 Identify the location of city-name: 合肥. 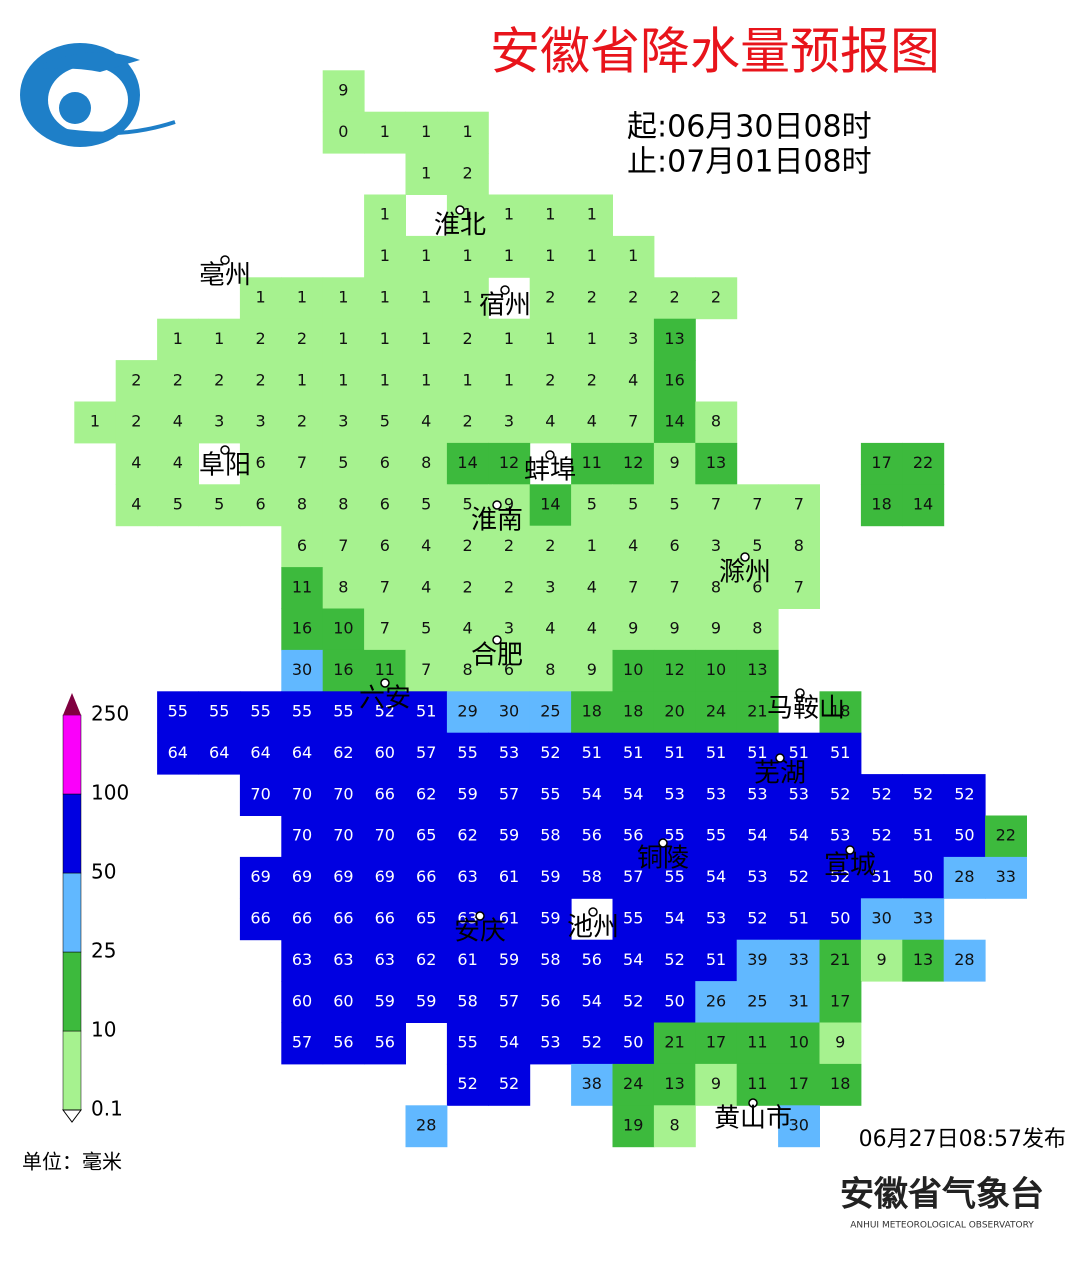
(497, 656).